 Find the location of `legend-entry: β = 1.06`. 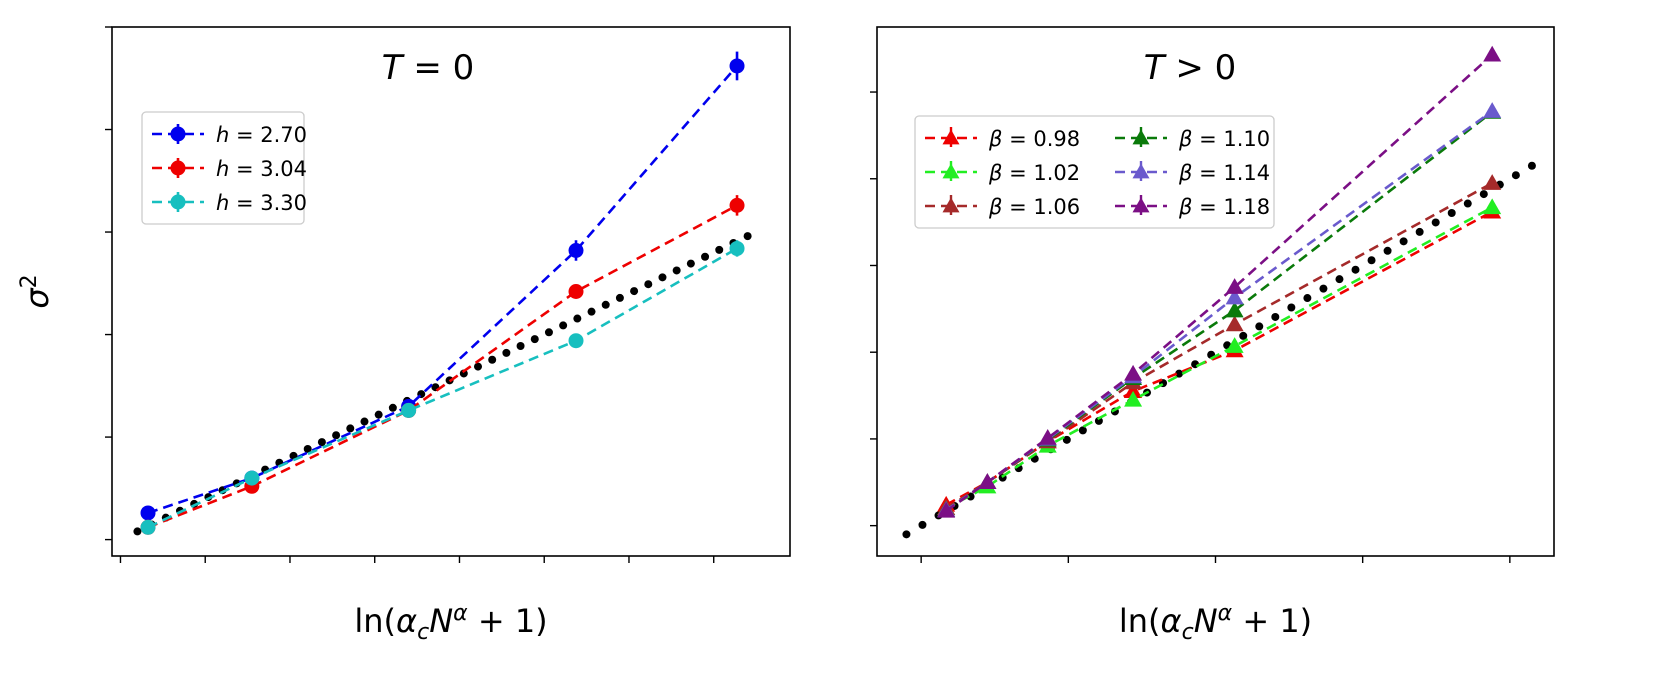

legend-entry: β = 1.06 is located at coordinates (1002, 207).